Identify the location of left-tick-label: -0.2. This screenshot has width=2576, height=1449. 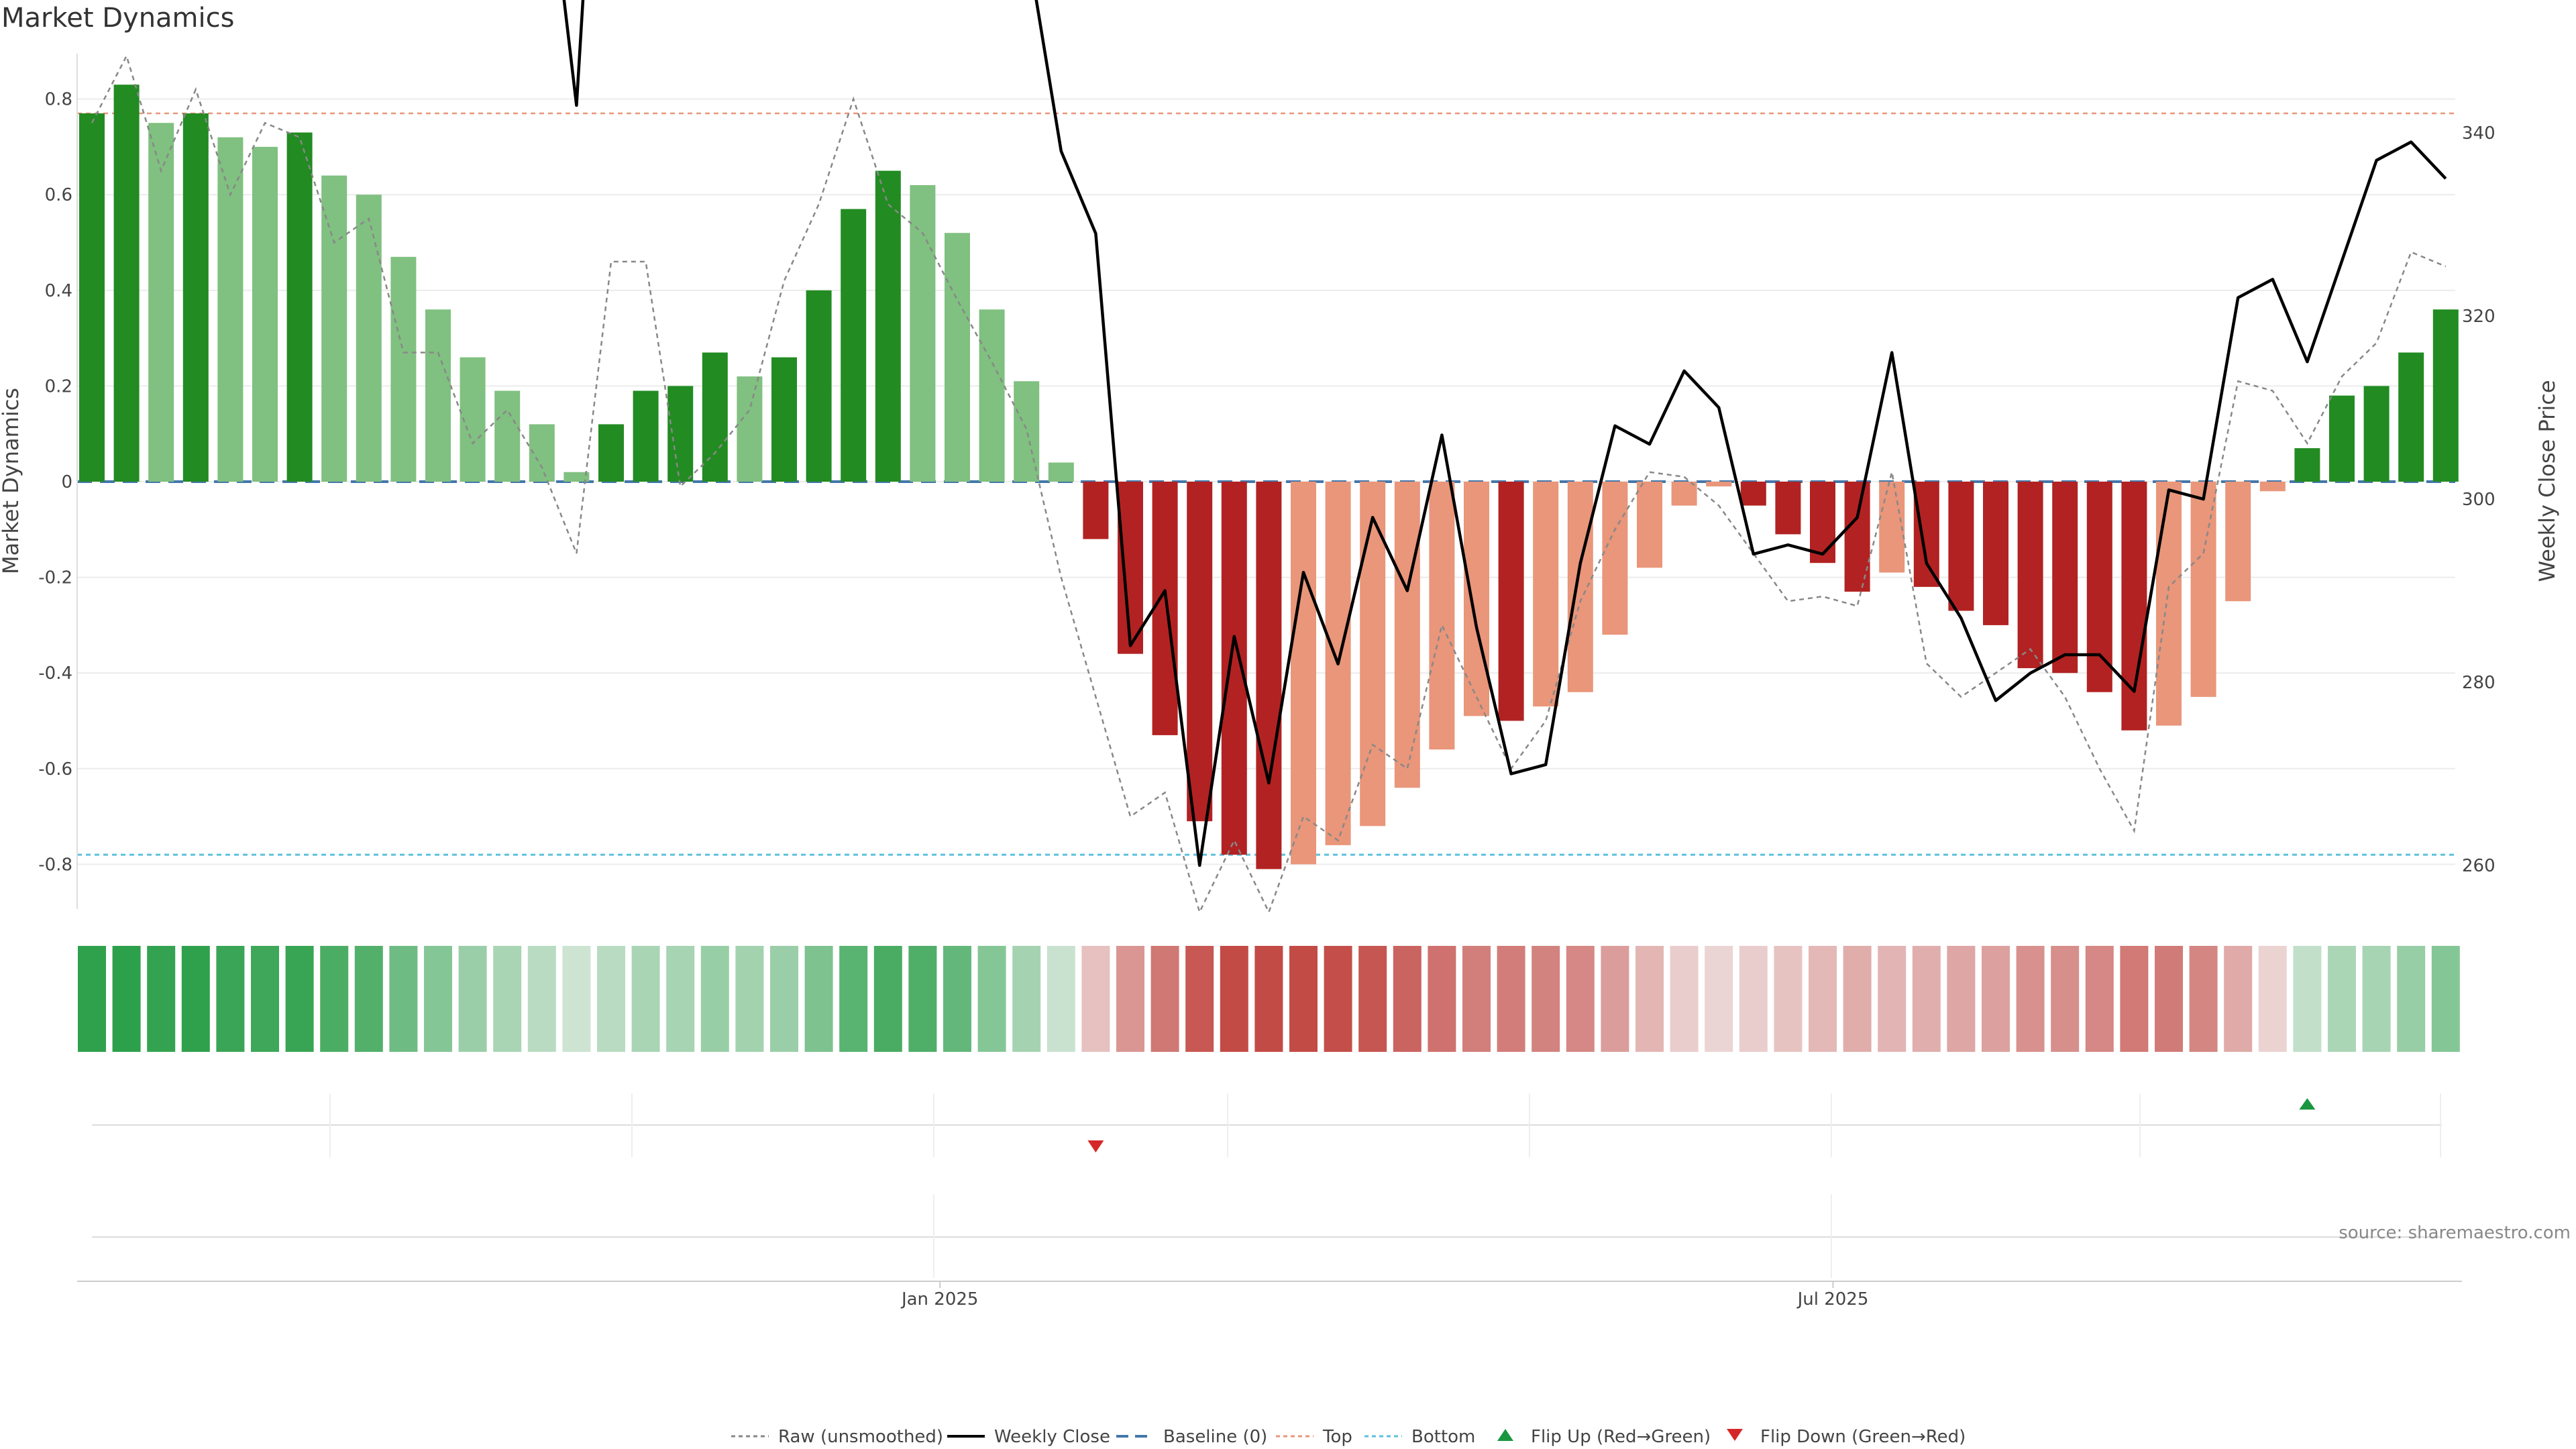
(55, 578).